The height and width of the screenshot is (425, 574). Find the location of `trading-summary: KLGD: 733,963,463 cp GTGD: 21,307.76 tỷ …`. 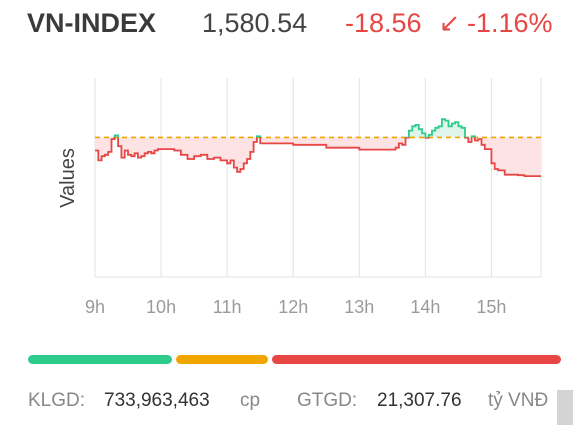

trading-summary: KLGD: 733,963,463 cp GTGD: 21,307.76 tỷ … is located at coordinates (287, 401).